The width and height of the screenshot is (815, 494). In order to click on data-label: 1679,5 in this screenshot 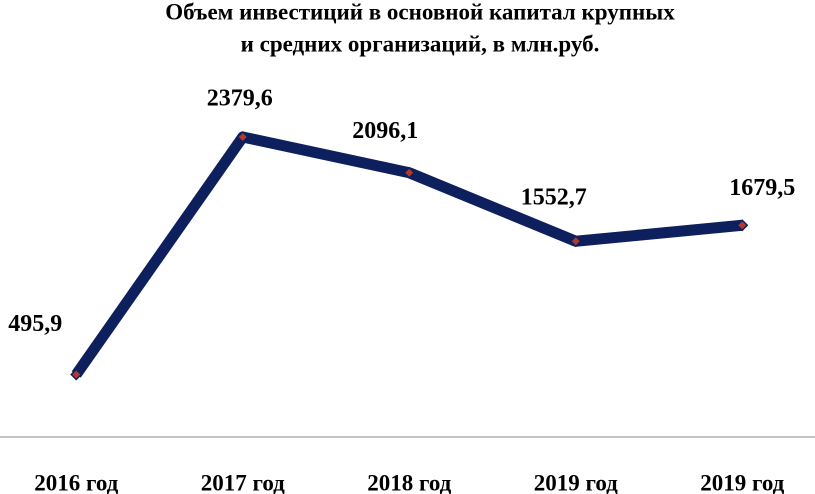, I will do `click(762, 188)`.